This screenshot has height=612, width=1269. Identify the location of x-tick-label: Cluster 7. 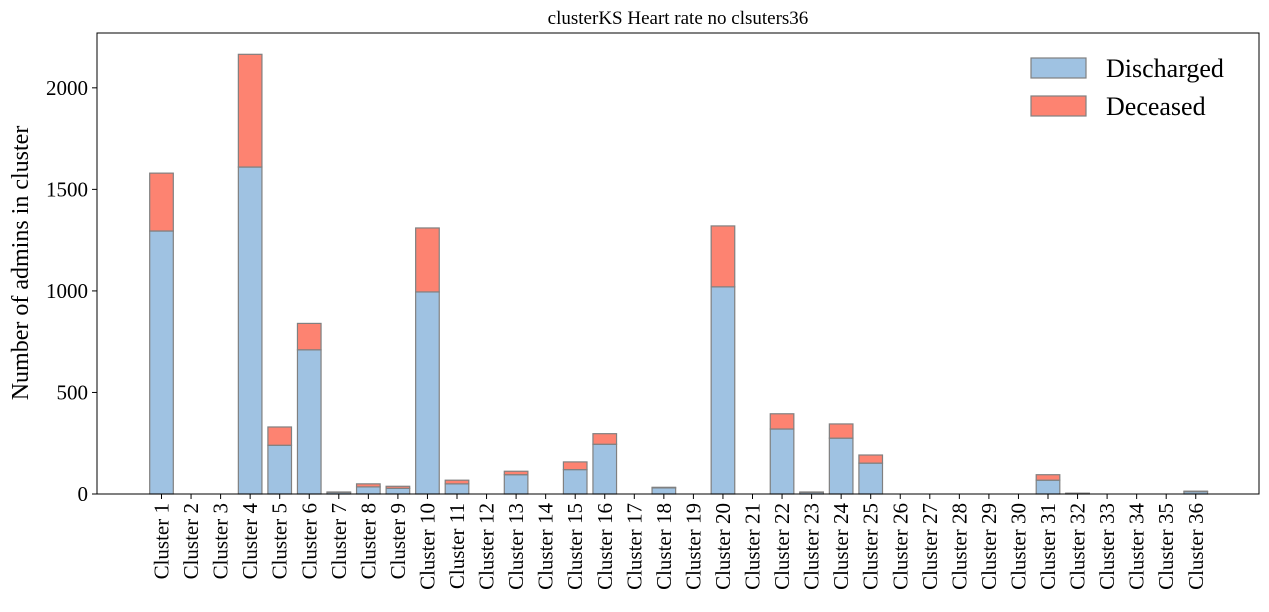
(339, 541).